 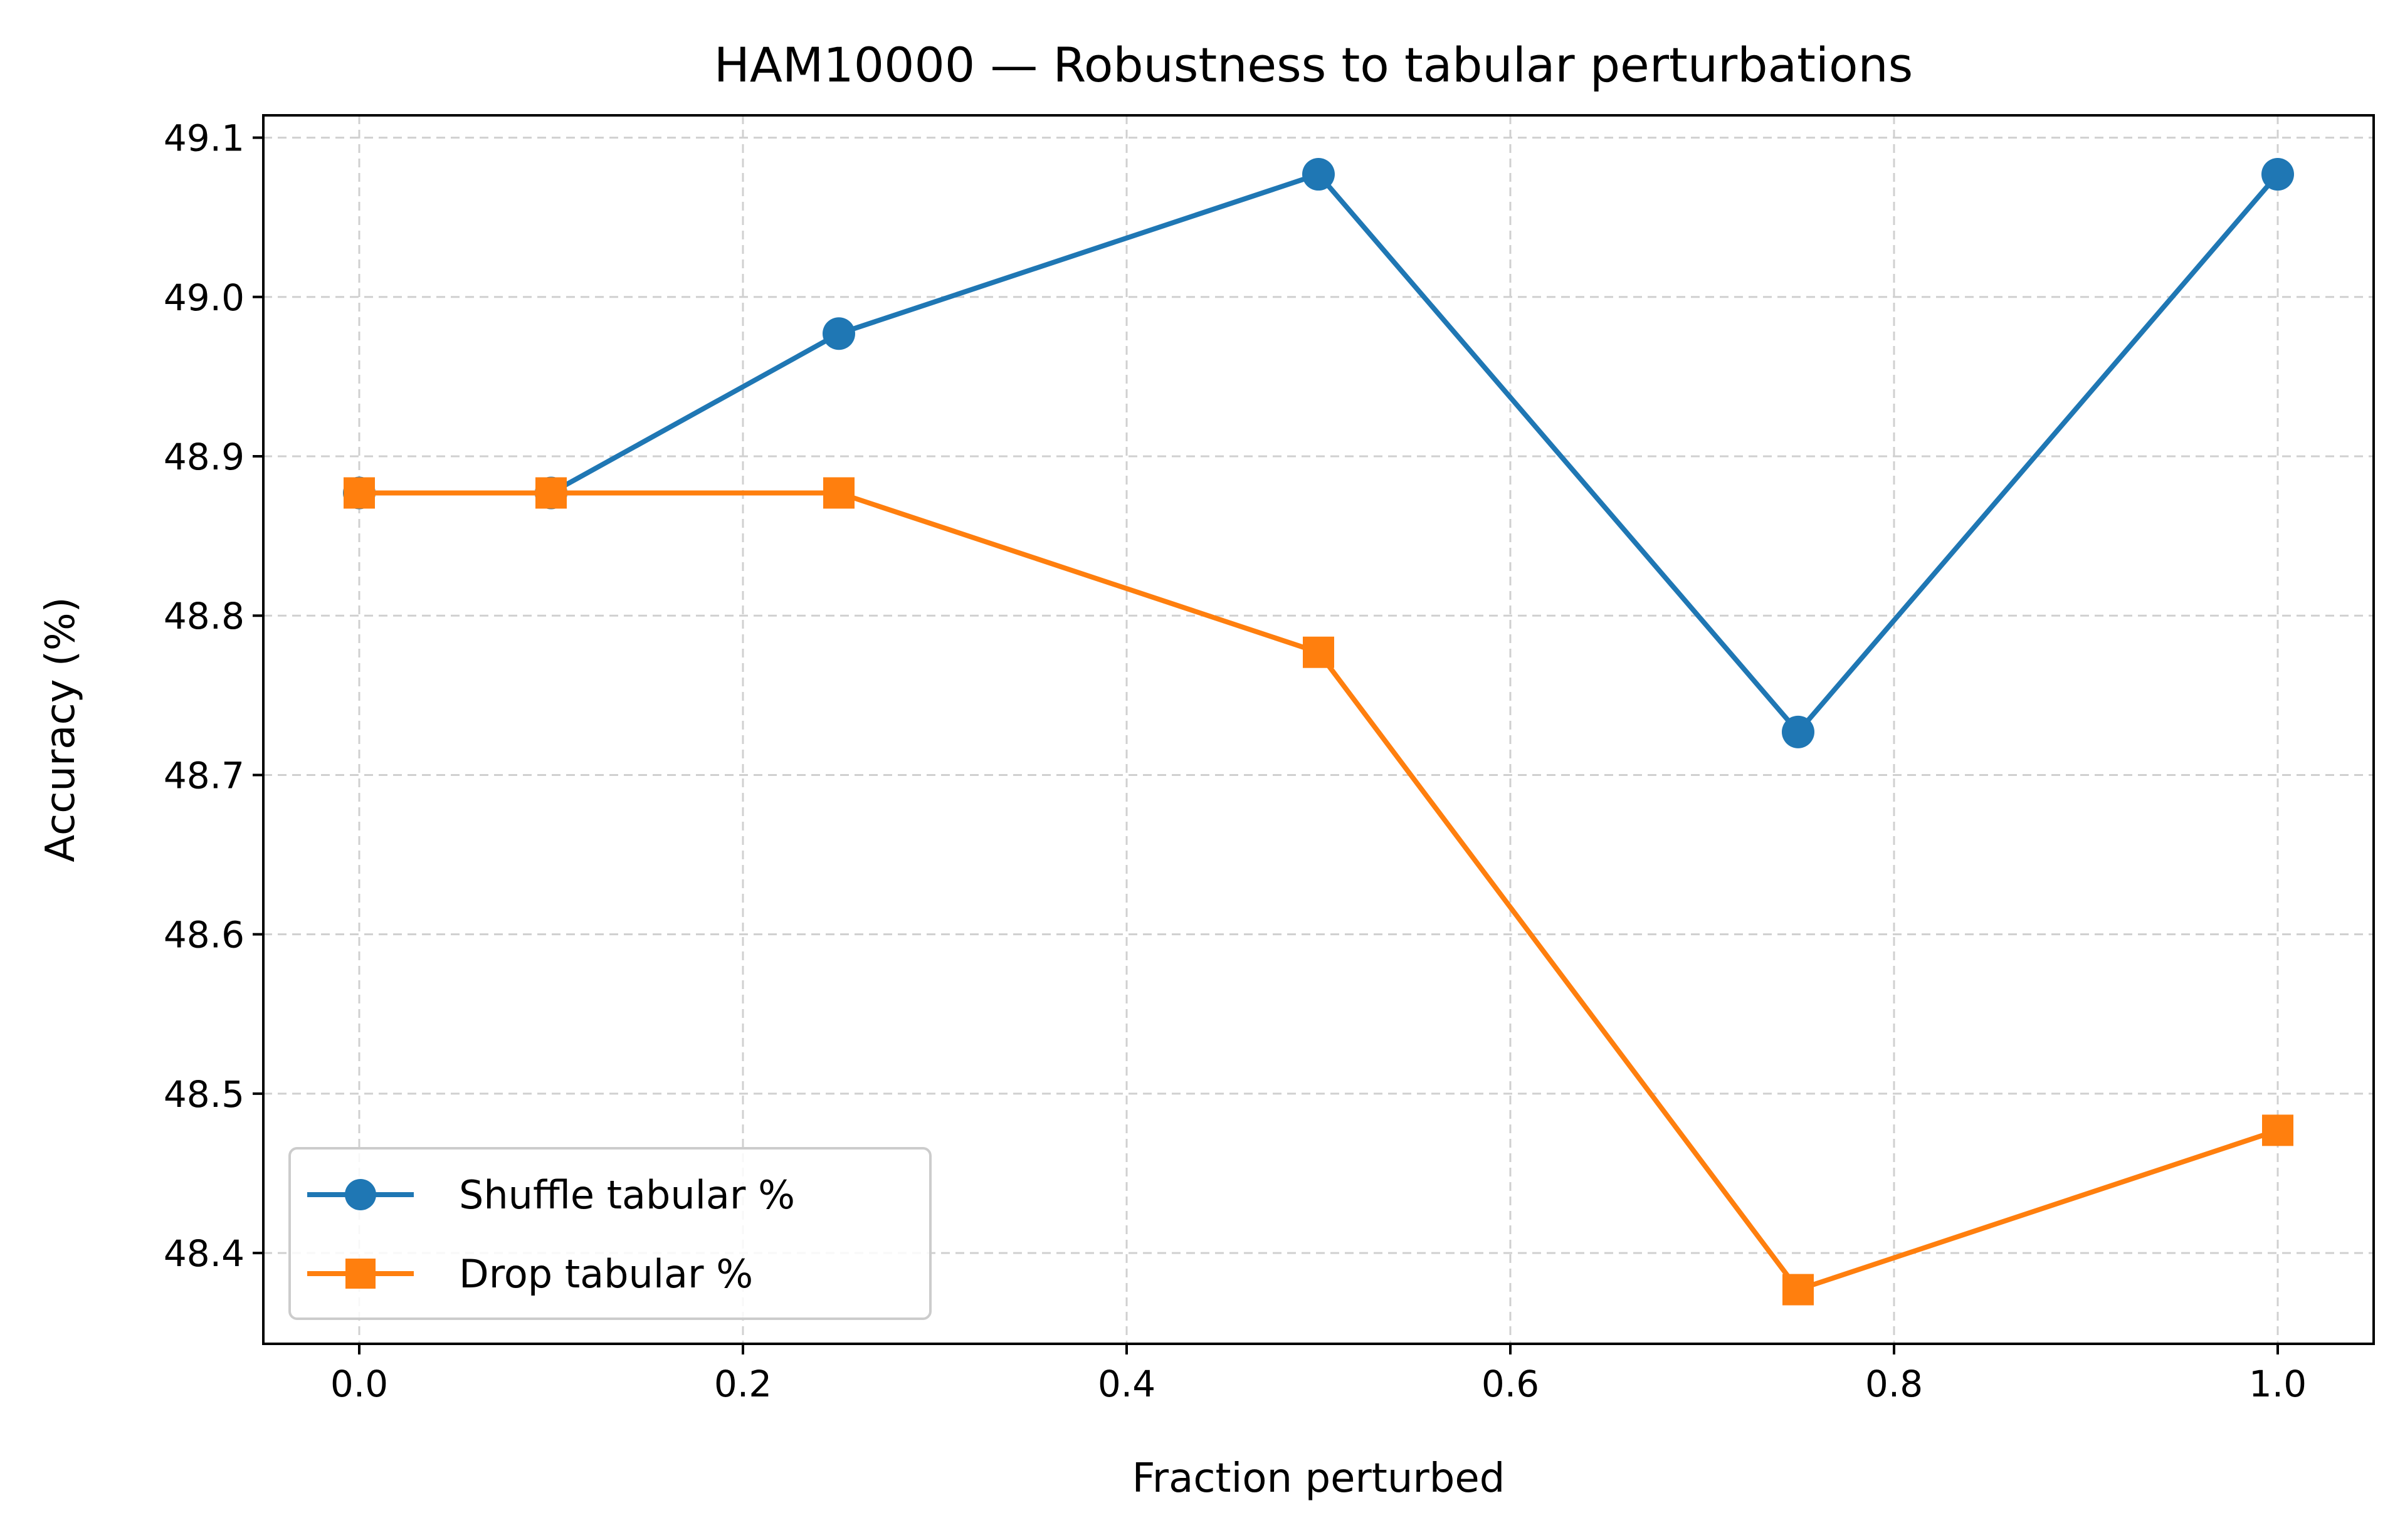 What do you see at coordinates (1126, 1384) in the screenshot?
I see `x-tick-label: 0.4` at bounding box center [1126, 1384].